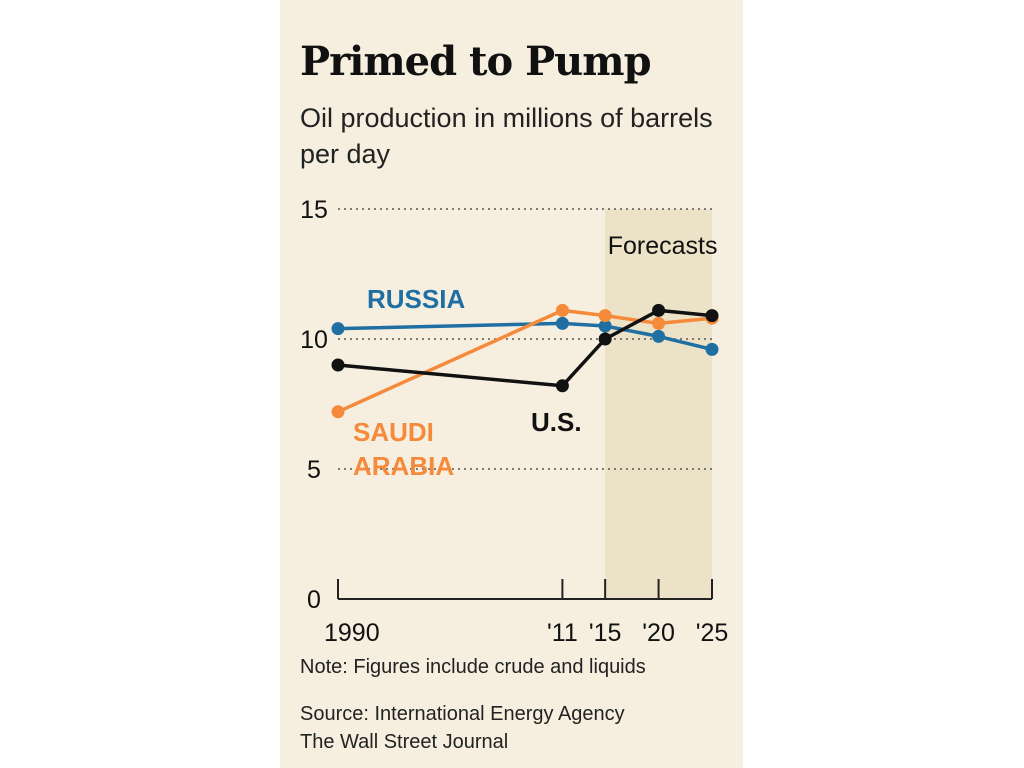 This screenshot has width=1024, height=768. What do you see at coordinates (473, 667) in the screenshot?
I see `chart-note: Note: Figures include crude and liquids` at bounding box center [473, 667].